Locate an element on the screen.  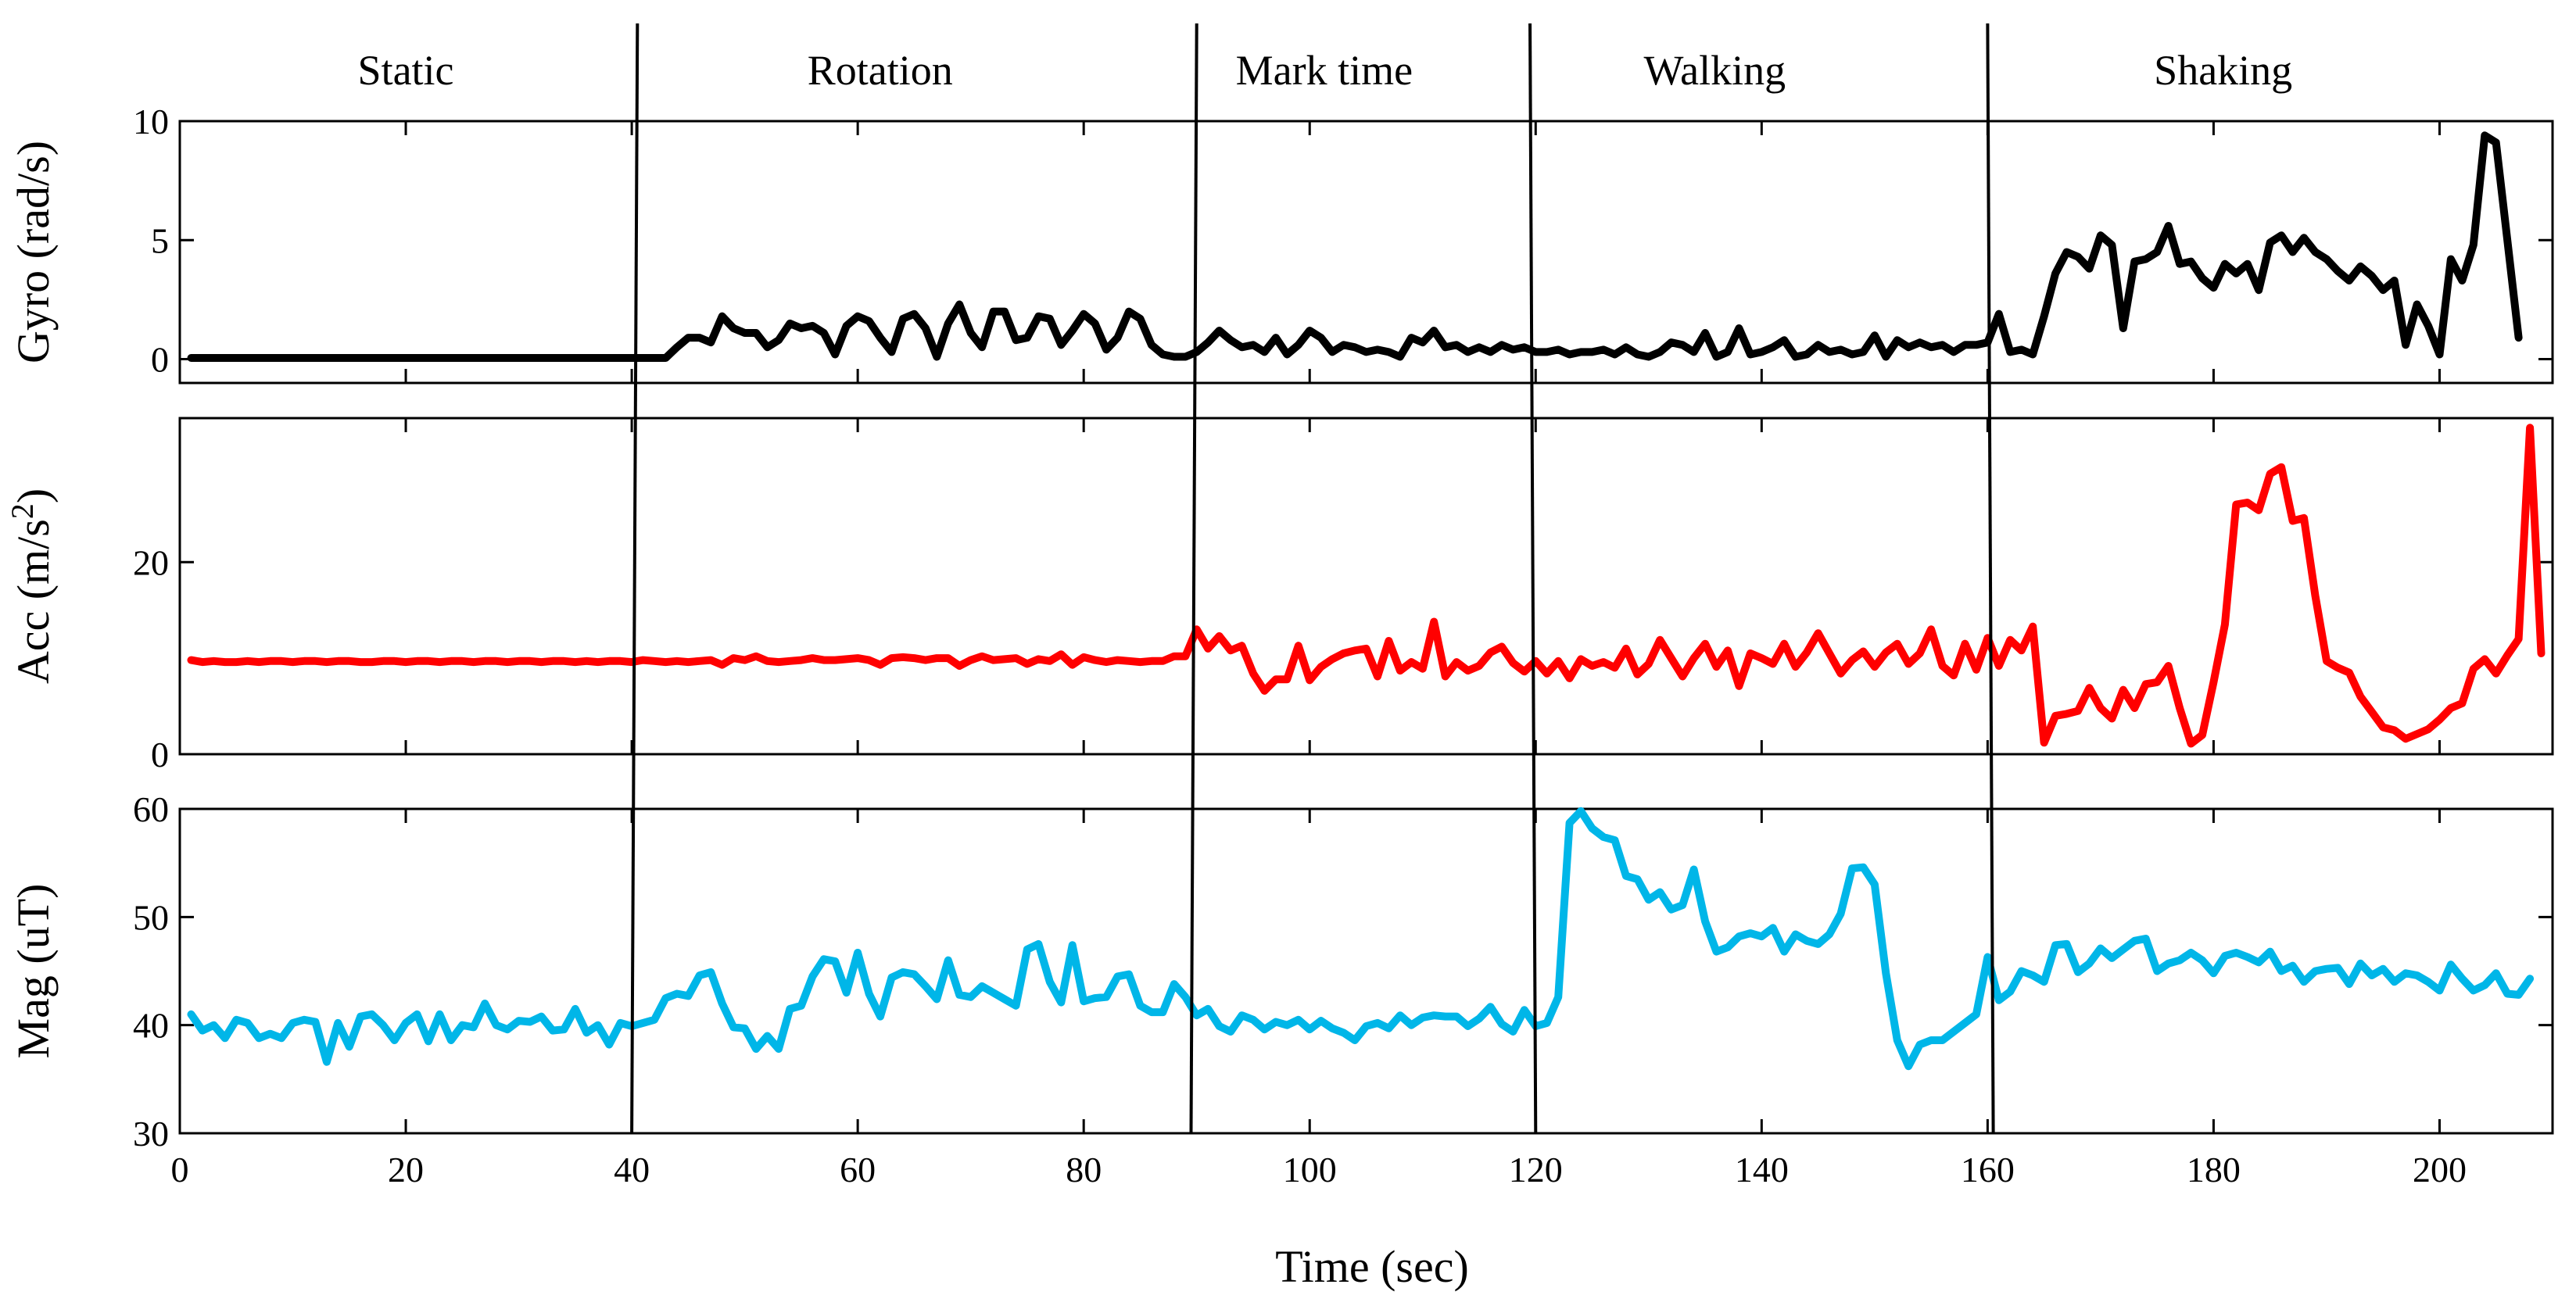
acc-ytick-label: 0 is located at coordinates (160, 755).